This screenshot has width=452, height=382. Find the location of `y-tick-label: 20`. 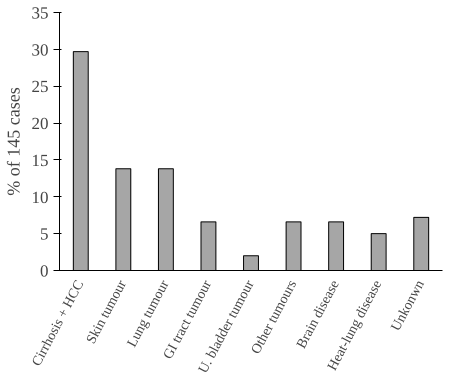

y-tick-label: 20 is located at coordinates (40, 124).